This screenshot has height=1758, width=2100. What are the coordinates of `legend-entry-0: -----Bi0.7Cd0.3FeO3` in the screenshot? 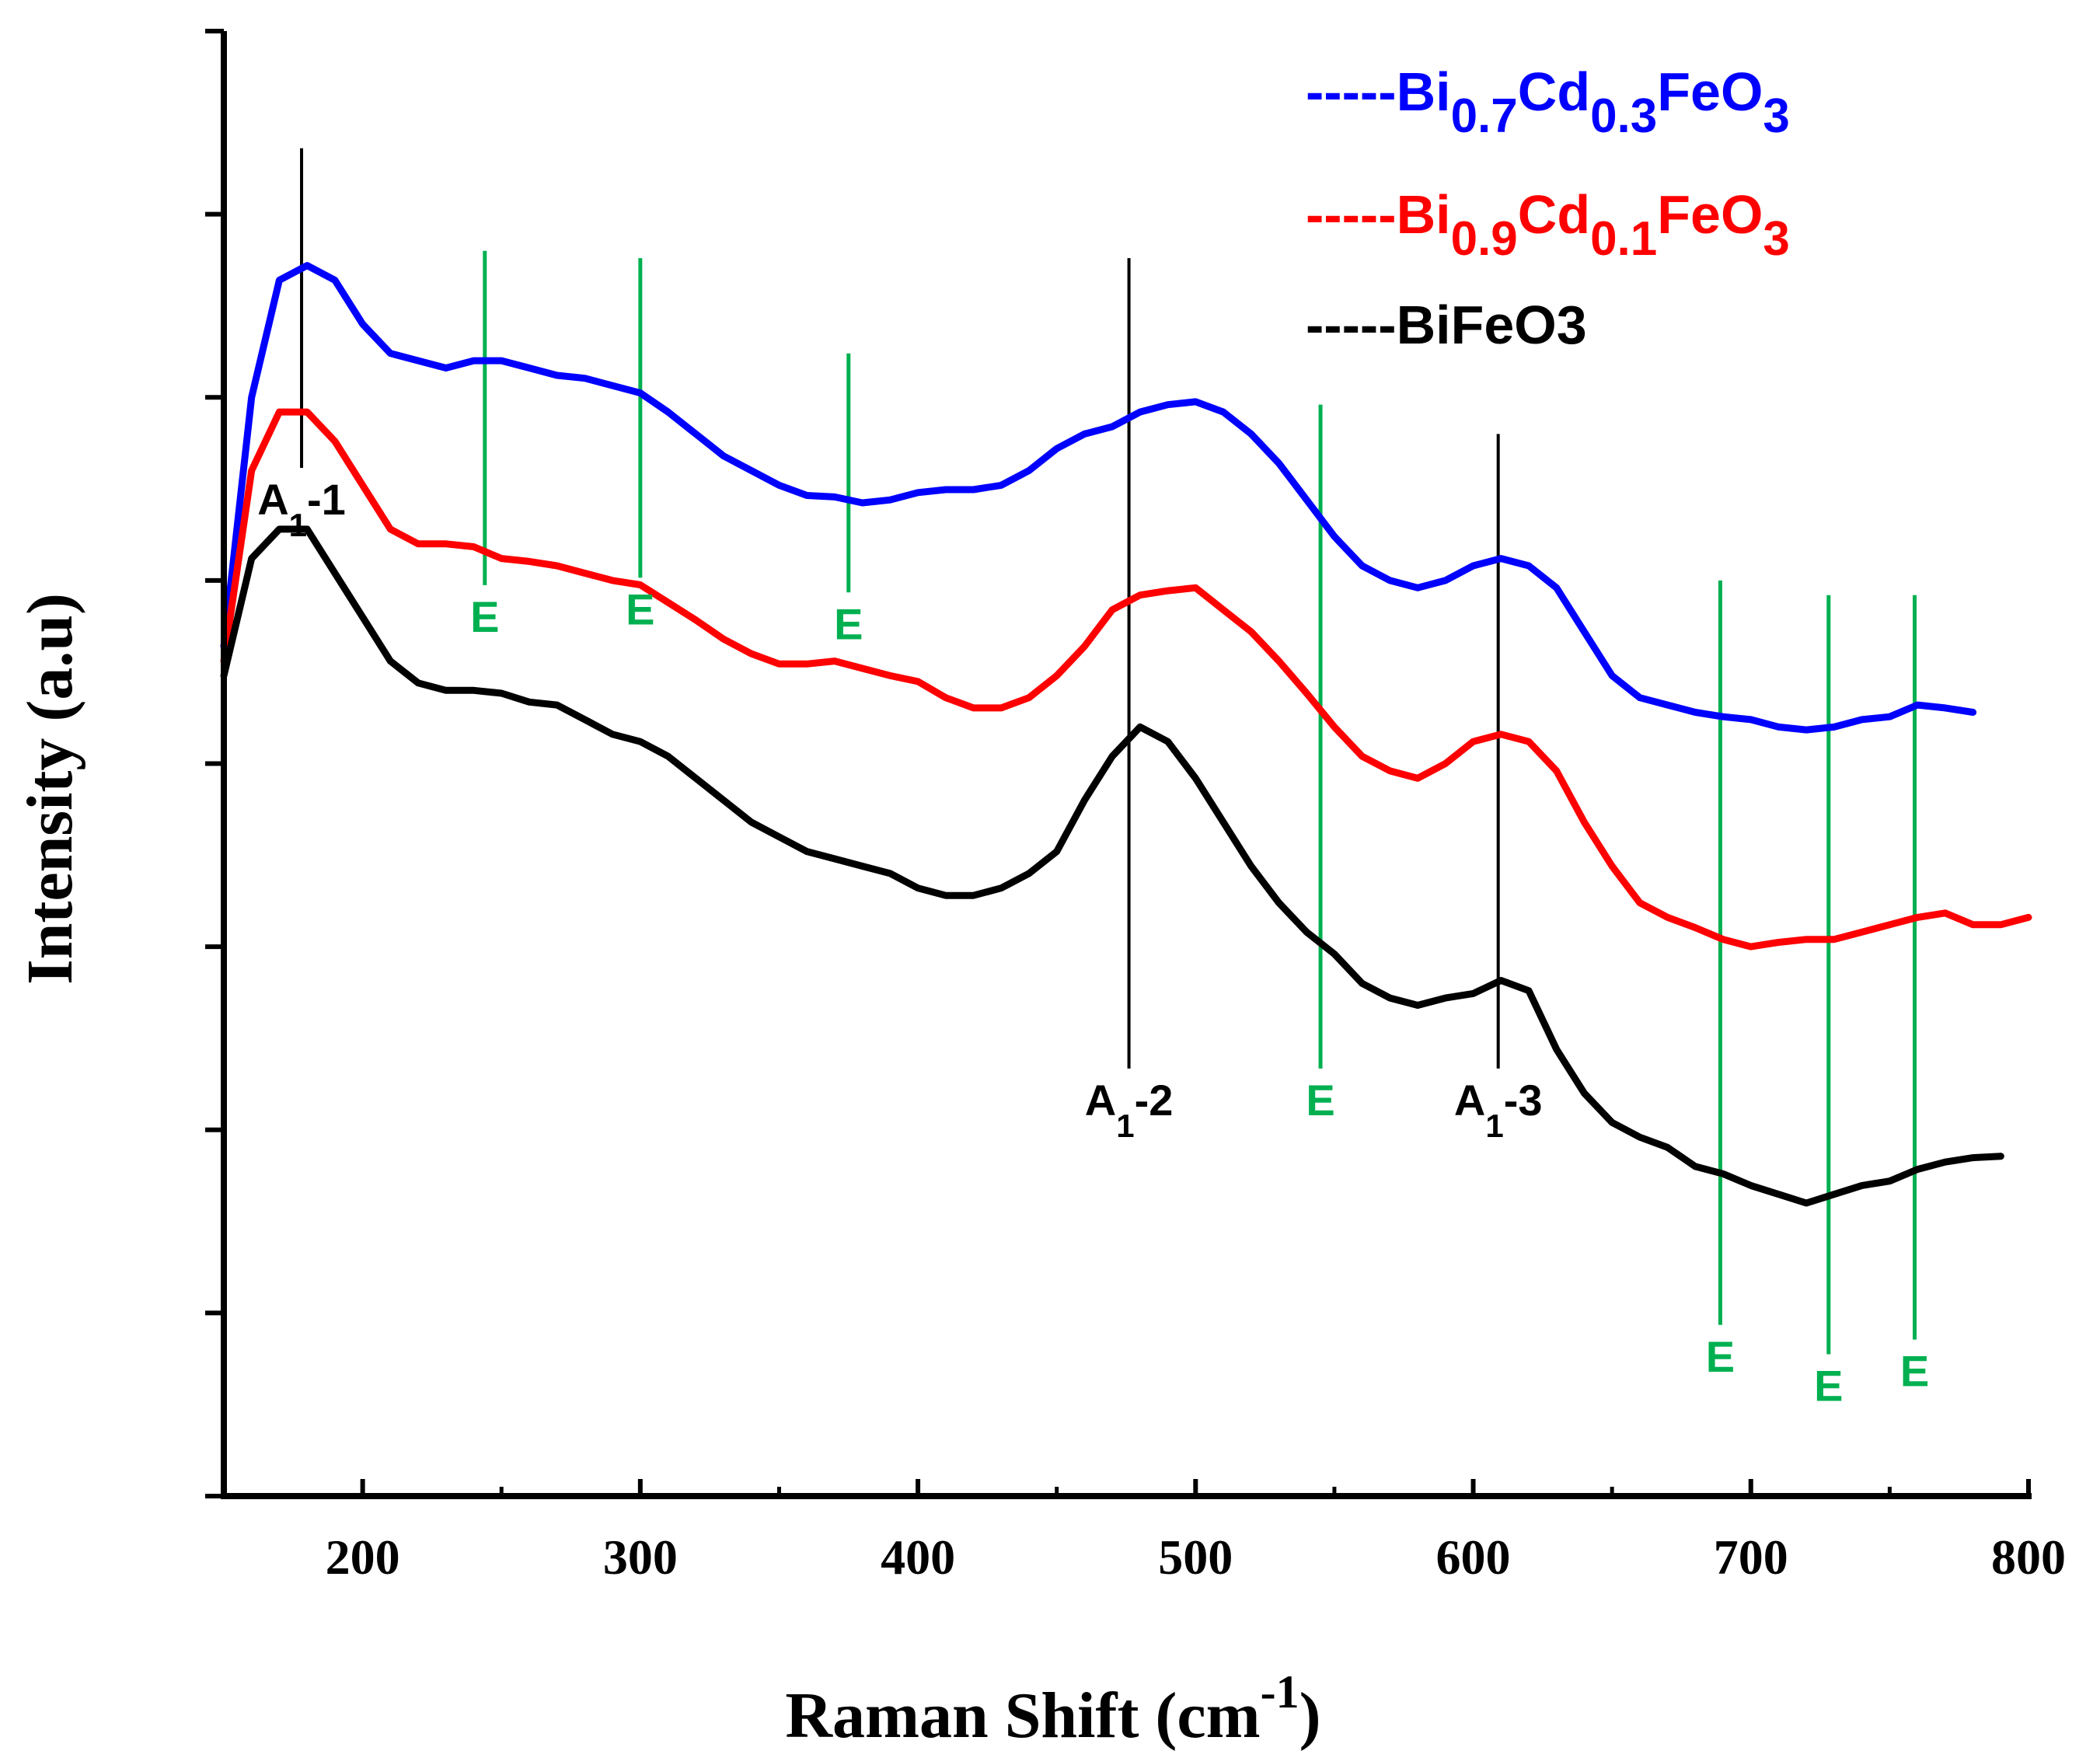 It's located at (1548, 102).